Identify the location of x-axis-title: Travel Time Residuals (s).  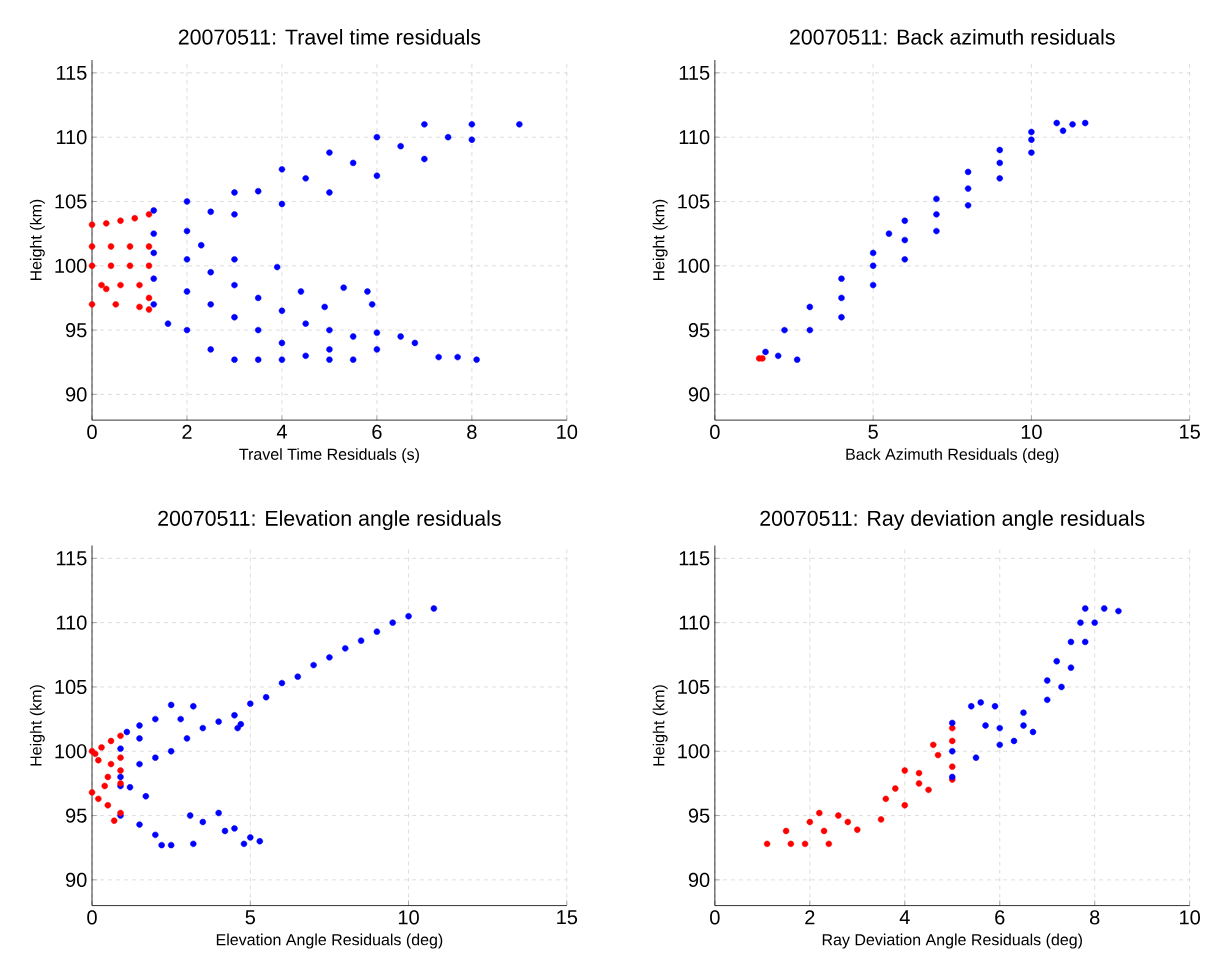
(329, 455).